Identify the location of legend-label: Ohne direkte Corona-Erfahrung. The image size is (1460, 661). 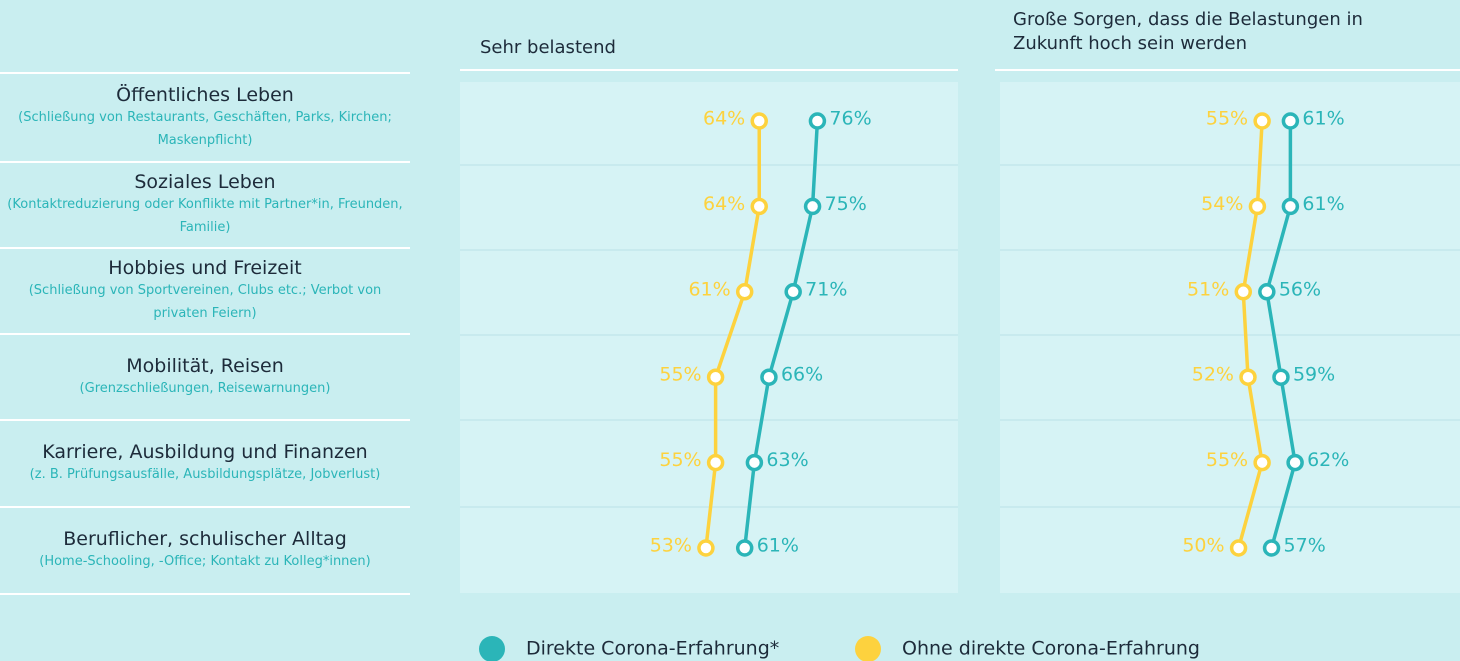
(1051, 649).